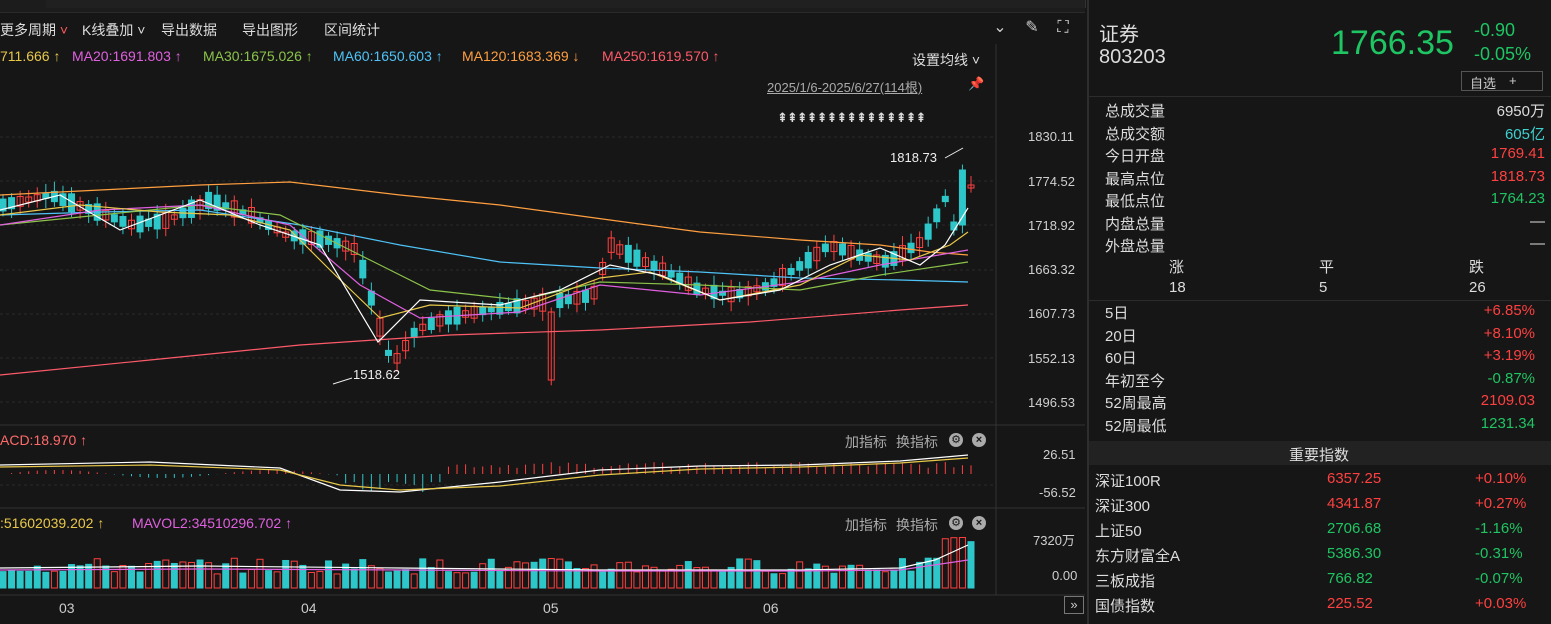  I want to click on index-pct: +0.10%, so click(1501, 478).